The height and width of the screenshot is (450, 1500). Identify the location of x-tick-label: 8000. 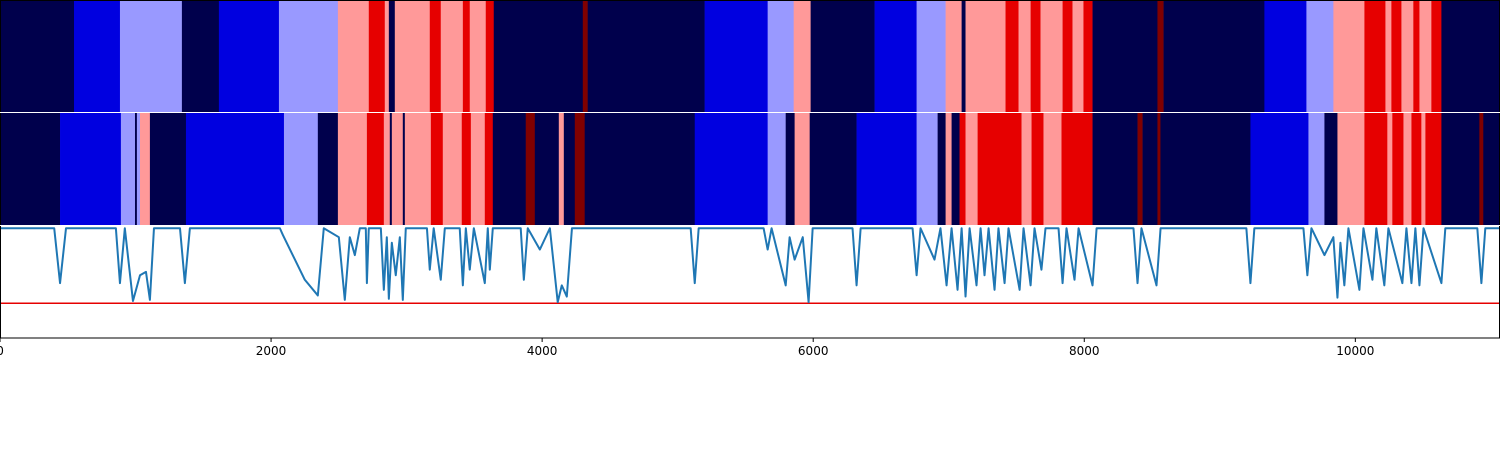
(1084, 351).